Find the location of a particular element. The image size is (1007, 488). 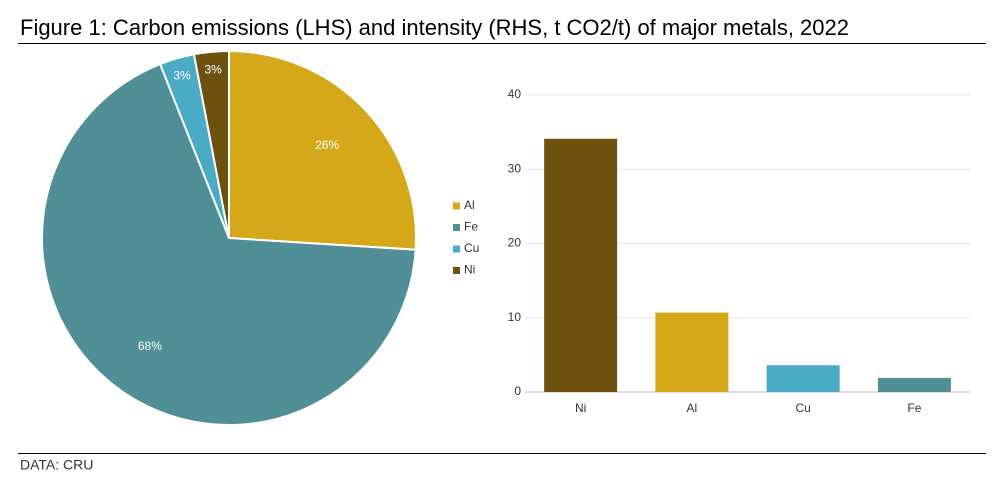

x-tick-label: Al is located at coordinates (692, 408).